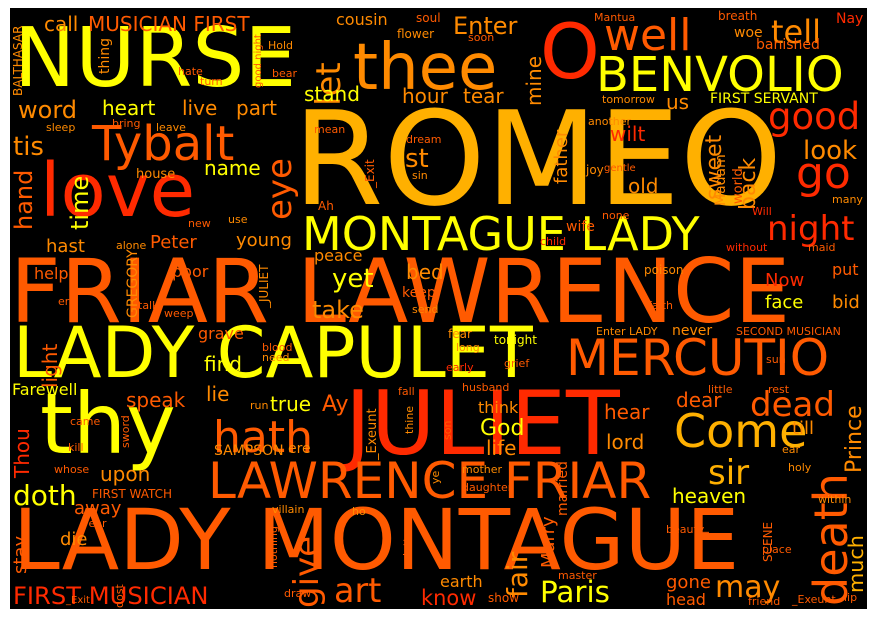  What do you see at coordinates (561, 156) in the screenshot?
I see `cloud-word: father` at bounding box center [561, 156].